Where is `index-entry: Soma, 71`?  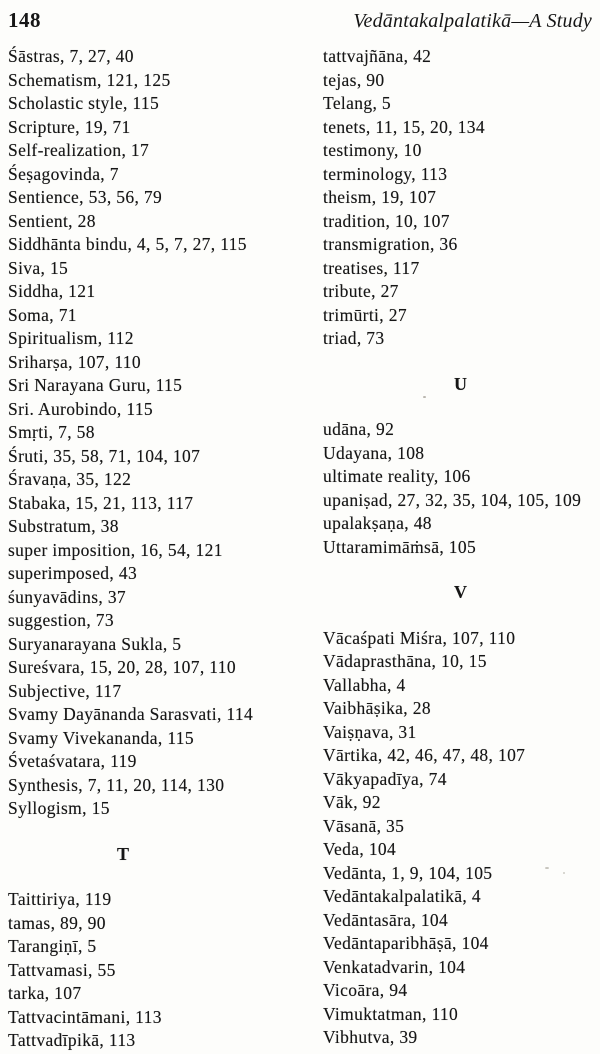
index-entry: Soma, 71 is located at coordinates (42, 314).